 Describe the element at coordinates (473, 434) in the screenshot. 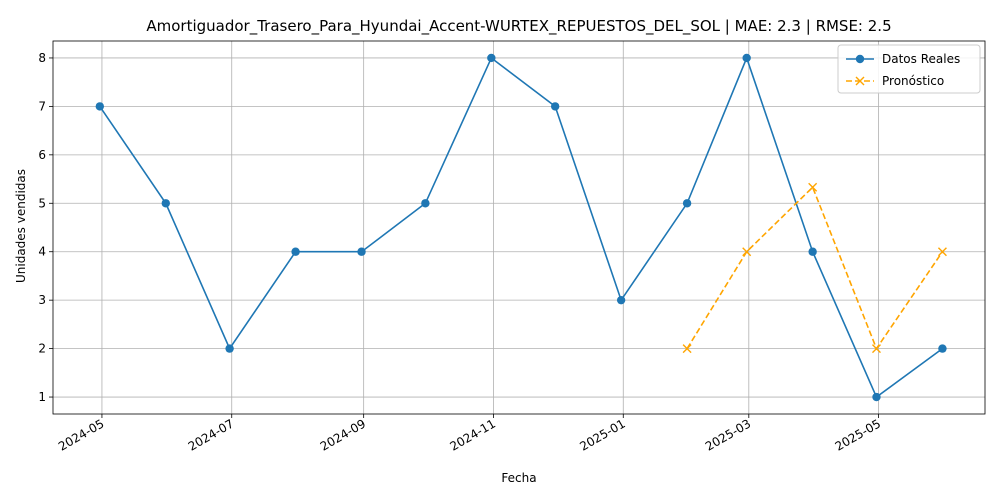

I see `x-tick-label: 2024-11` at that location.